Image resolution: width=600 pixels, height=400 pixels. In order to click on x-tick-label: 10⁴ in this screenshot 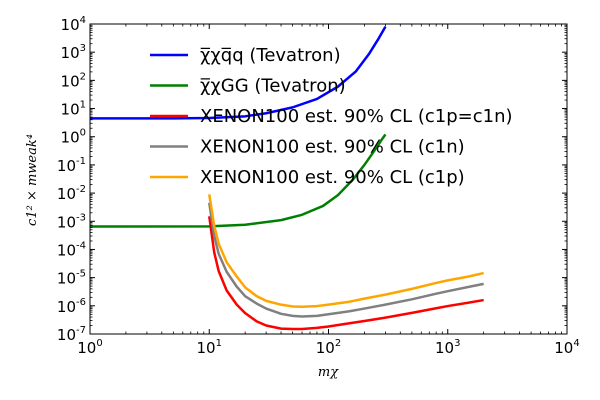, I will do `click(566, 347)`.